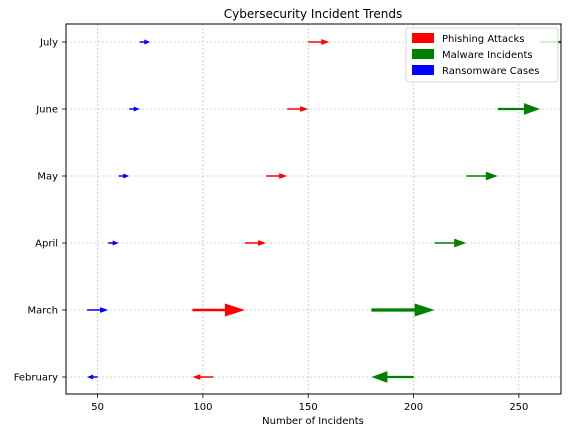 The image size is (569, 434). What do you see at coordinates (518, 407) in the screenshot?
I see `x-tick-label: 250` at bounding box center [518, 407].